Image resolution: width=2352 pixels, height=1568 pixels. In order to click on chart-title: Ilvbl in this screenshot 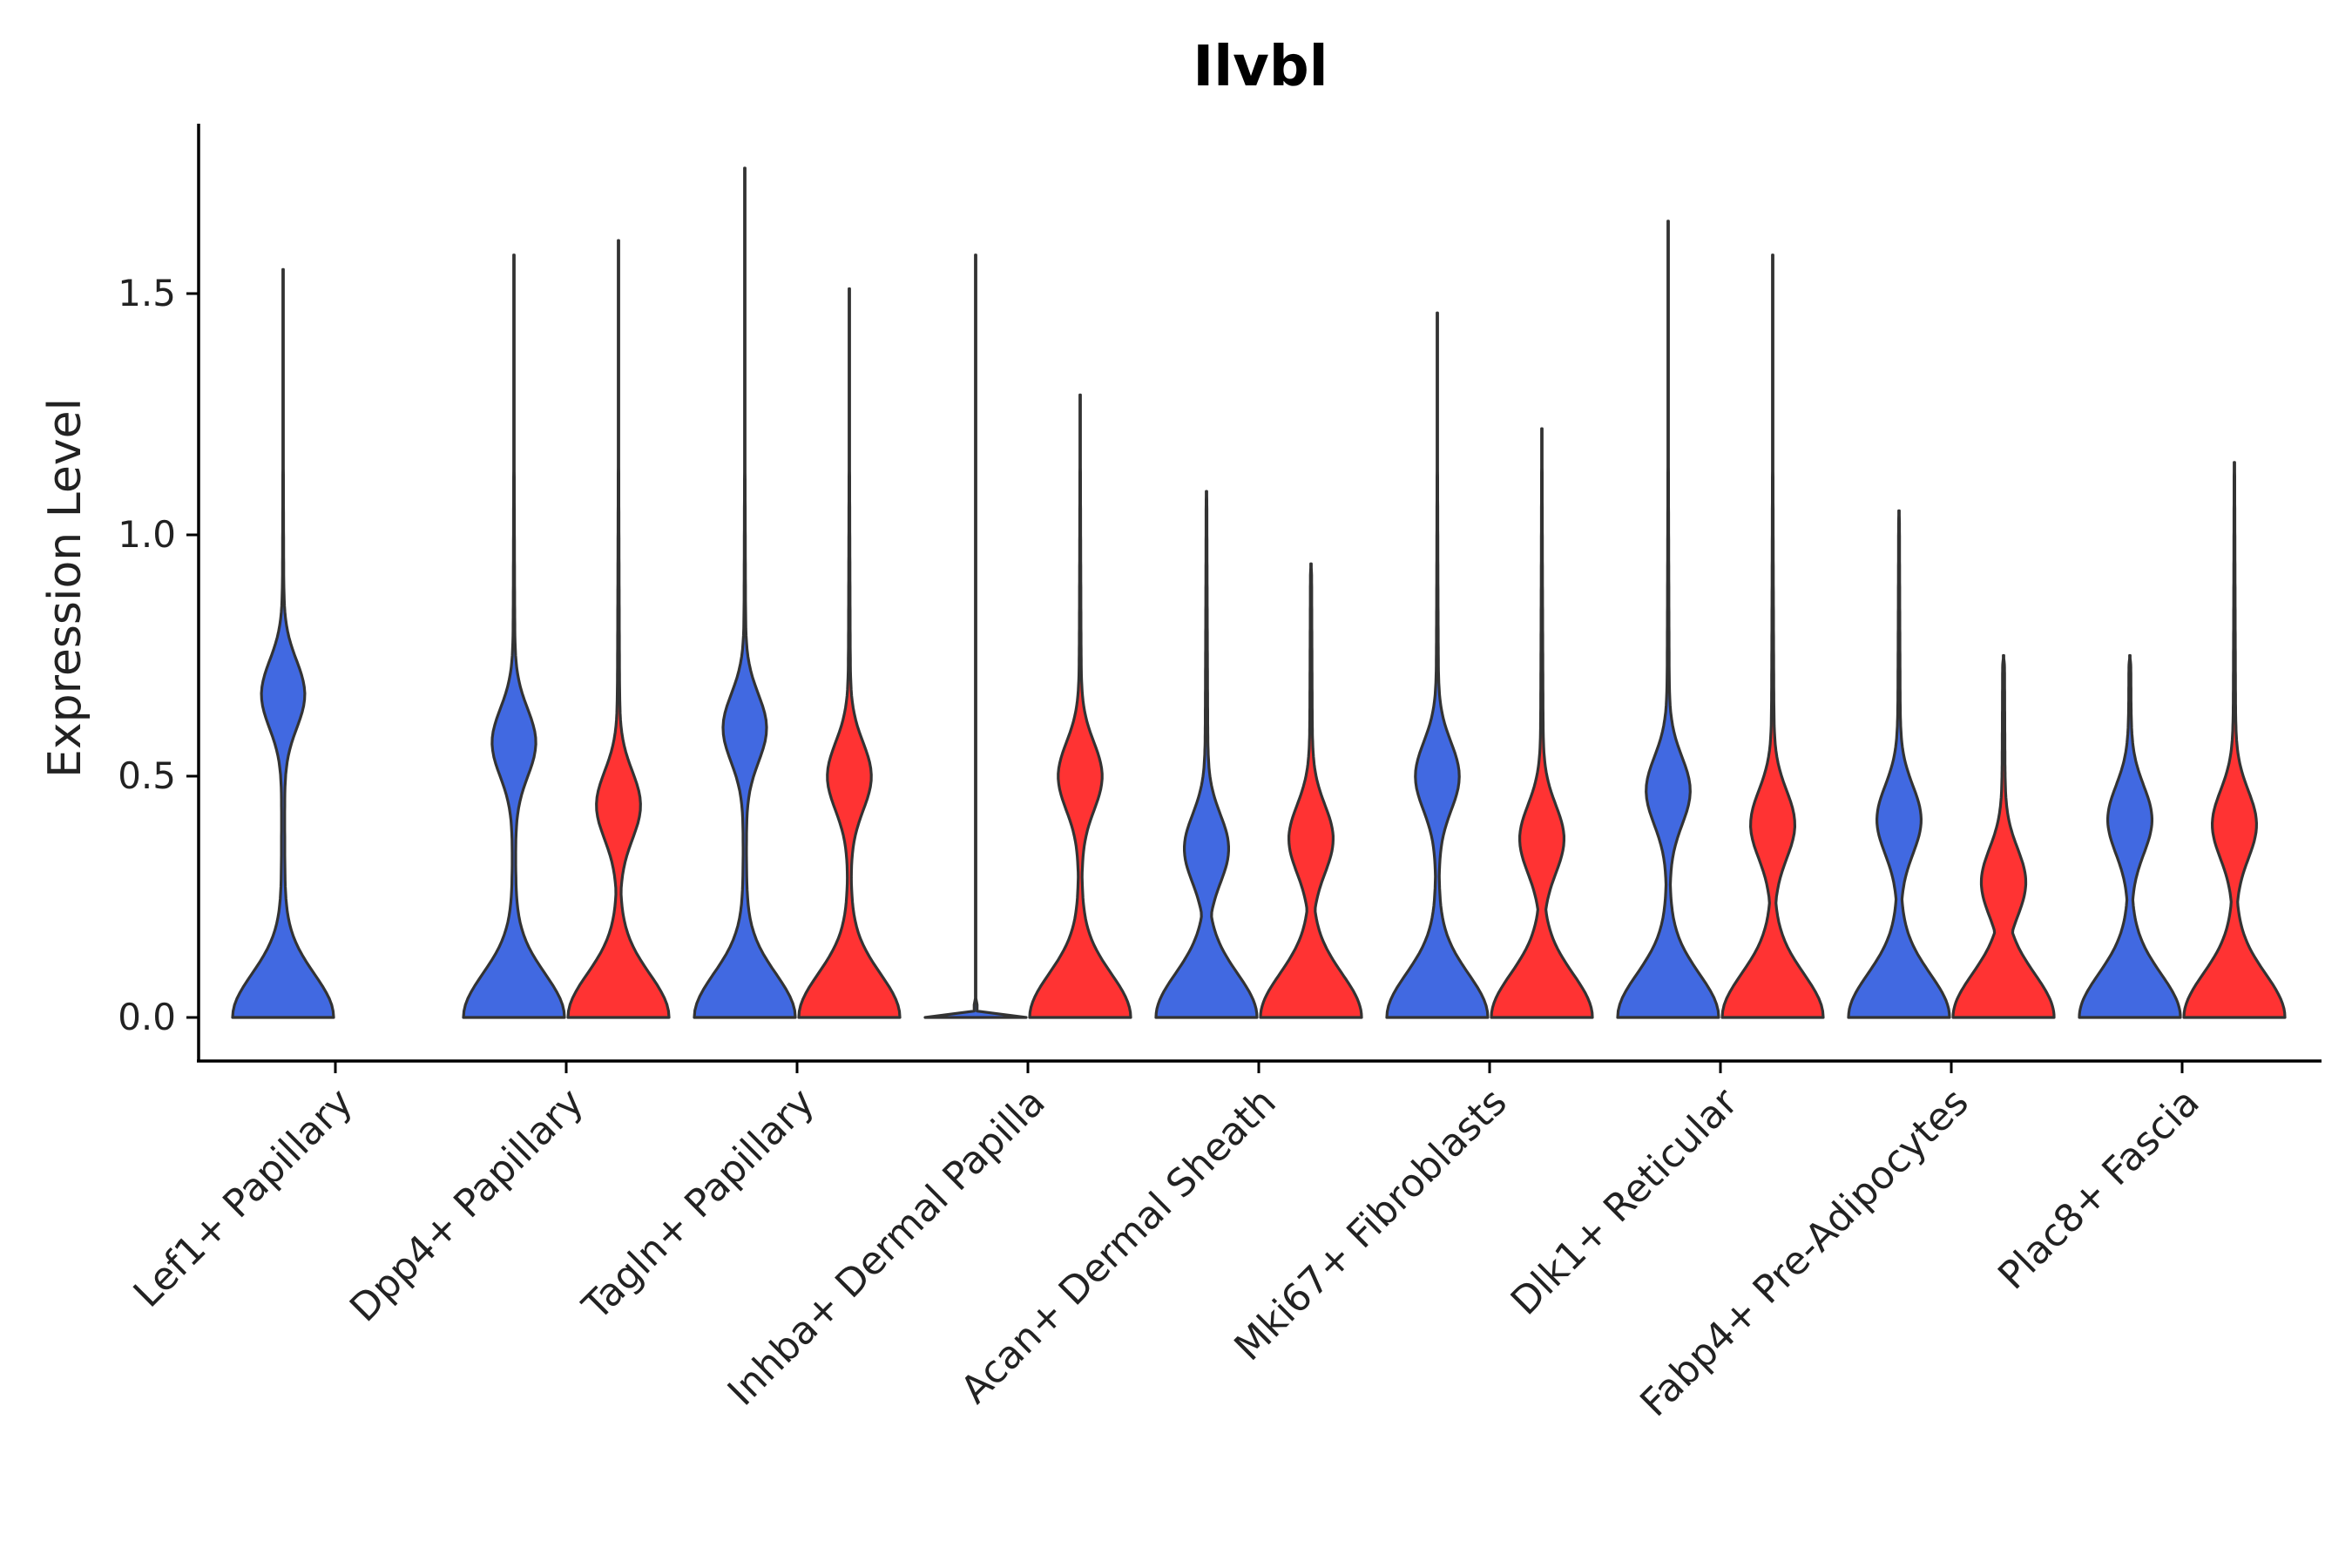, I will do `click(1260, 67)`.